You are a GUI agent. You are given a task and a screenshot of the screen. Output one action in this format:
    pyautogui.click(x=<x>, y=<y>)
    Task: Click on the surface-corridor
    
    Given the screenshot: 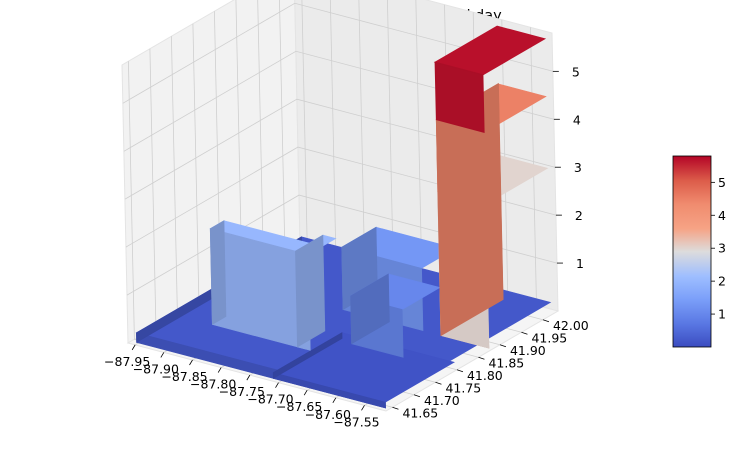 What is the action you would take?
    pyautogui.click(x=395, y=315)
    